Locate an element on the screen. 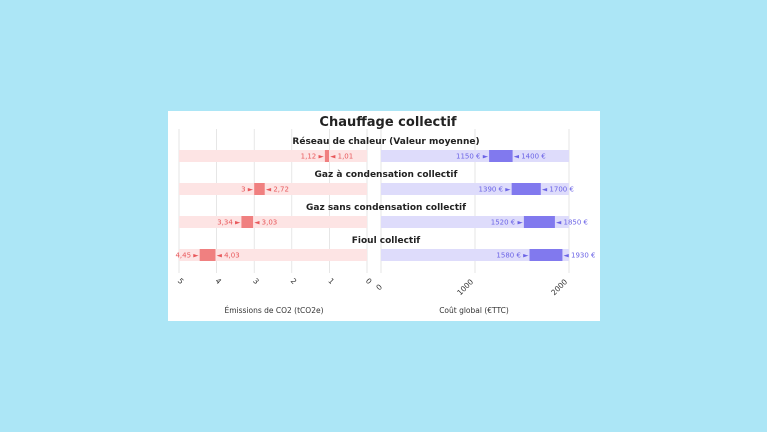 The height and width of the screenshot is (432, 767). cost-high-label: ◄ 1930 € is located at coordinates (579, 256).